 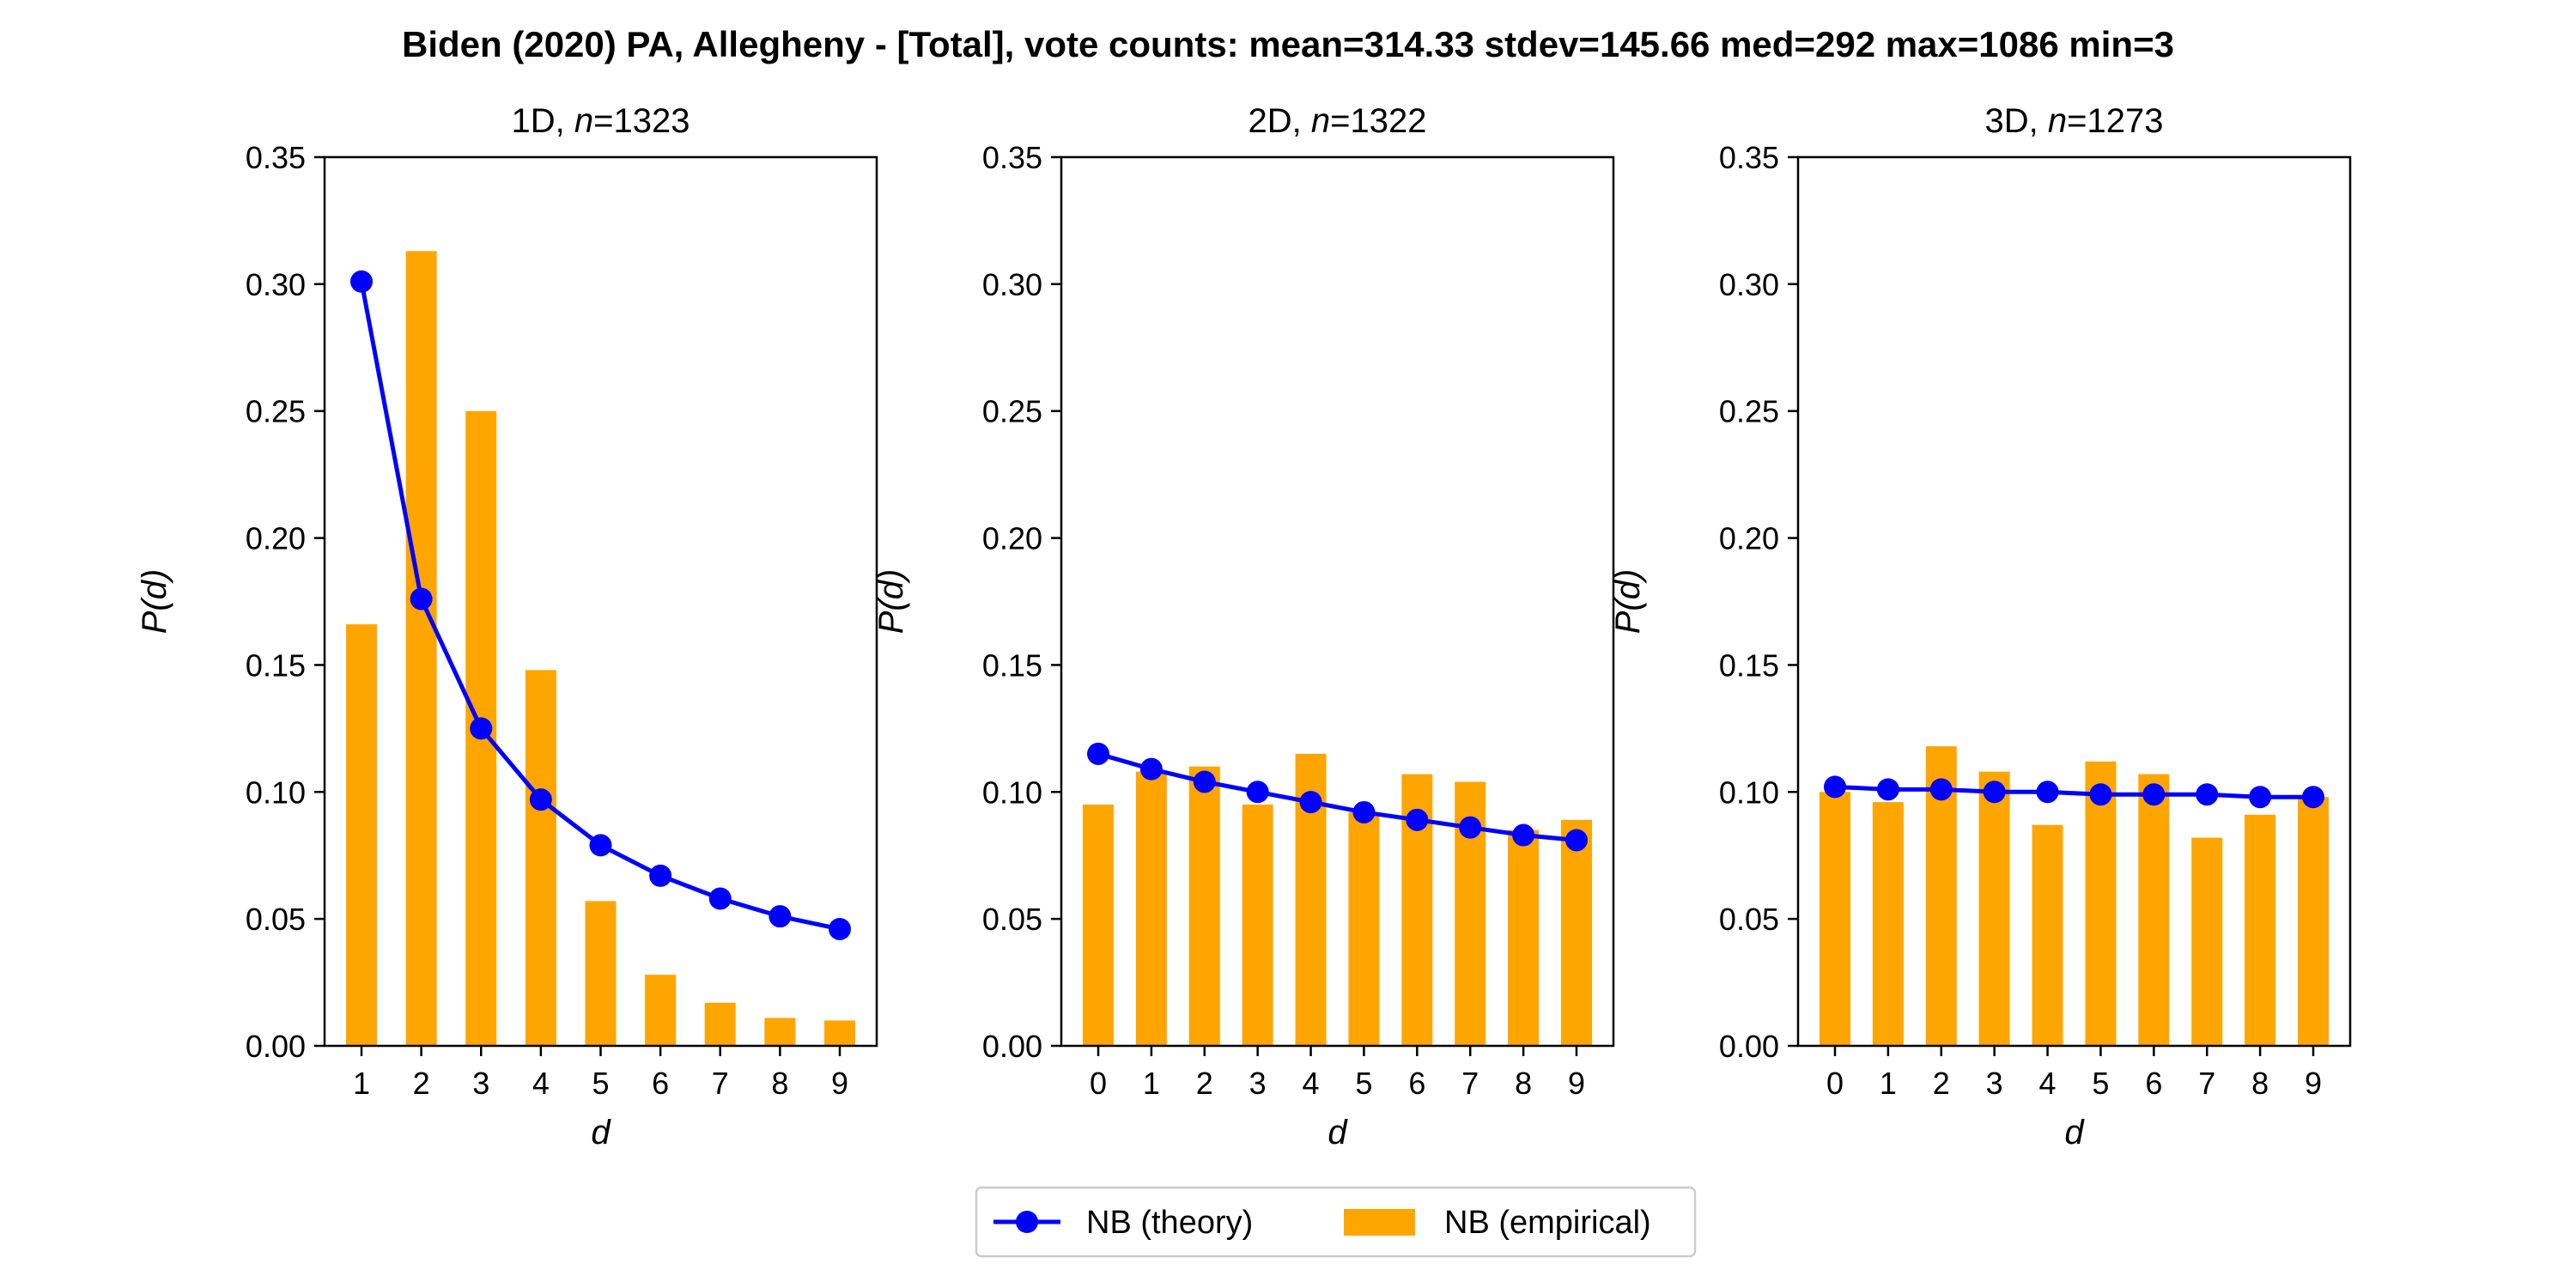 I want to click on theory-line, so click(x=1337, y=797).